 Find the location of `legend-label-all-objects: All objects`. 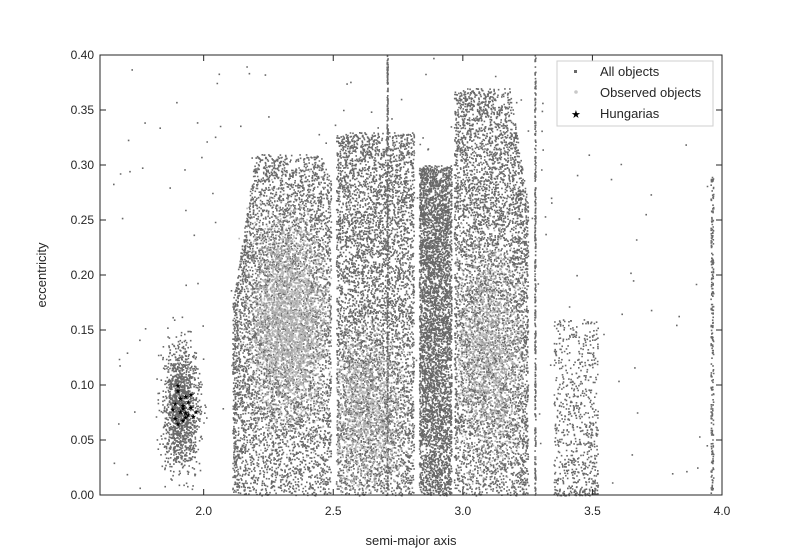

legend-label-all-objects: All objects is located at coordinates (630, 71).